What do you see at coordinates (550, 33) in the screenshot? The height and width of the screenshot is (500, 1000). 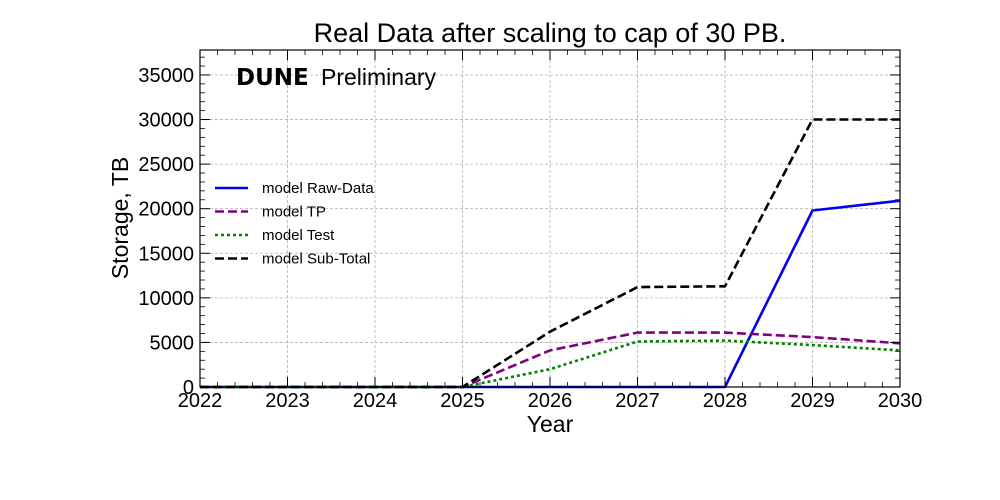 I see `chart-title: Real Data after scaling to cap of 30 PB.` at bounding box center [550, 33].